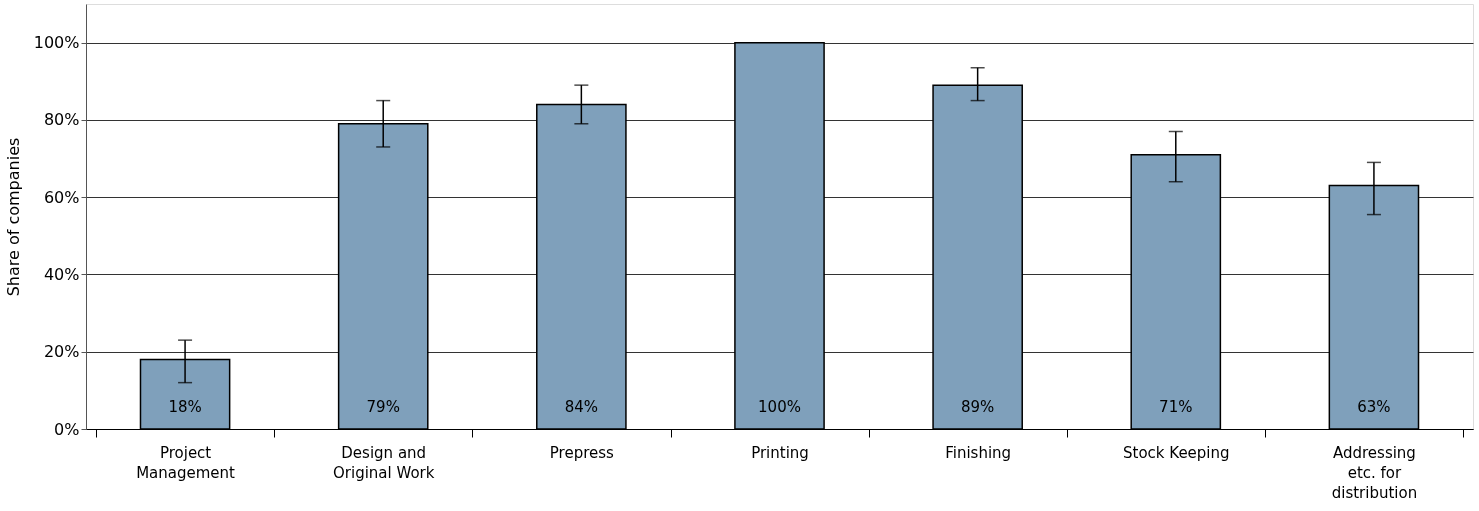  What do you see at coordinates (779, 407) in the screenshot?
I see `data-label: 100%` at bounding box center [779, 407].